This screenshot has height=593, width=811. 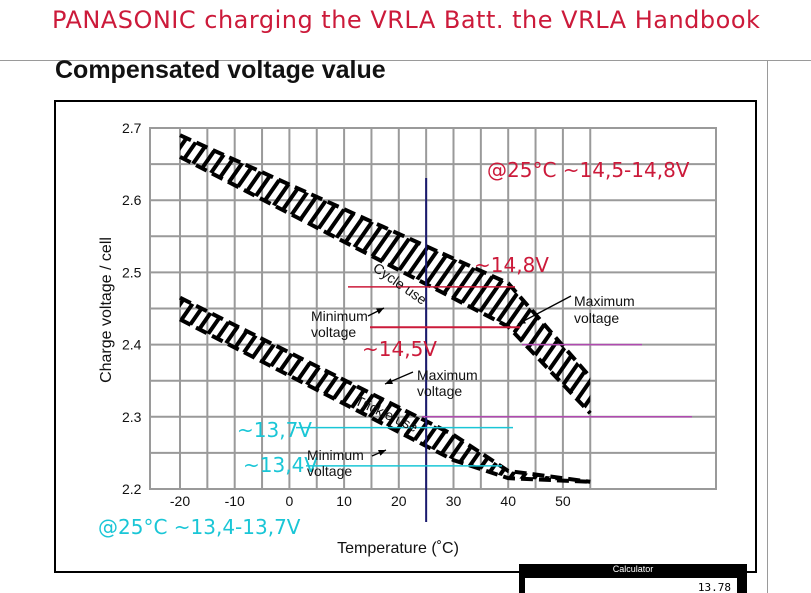 I want to click on arrow-max-cycle-head, so click(x=522, y=320).